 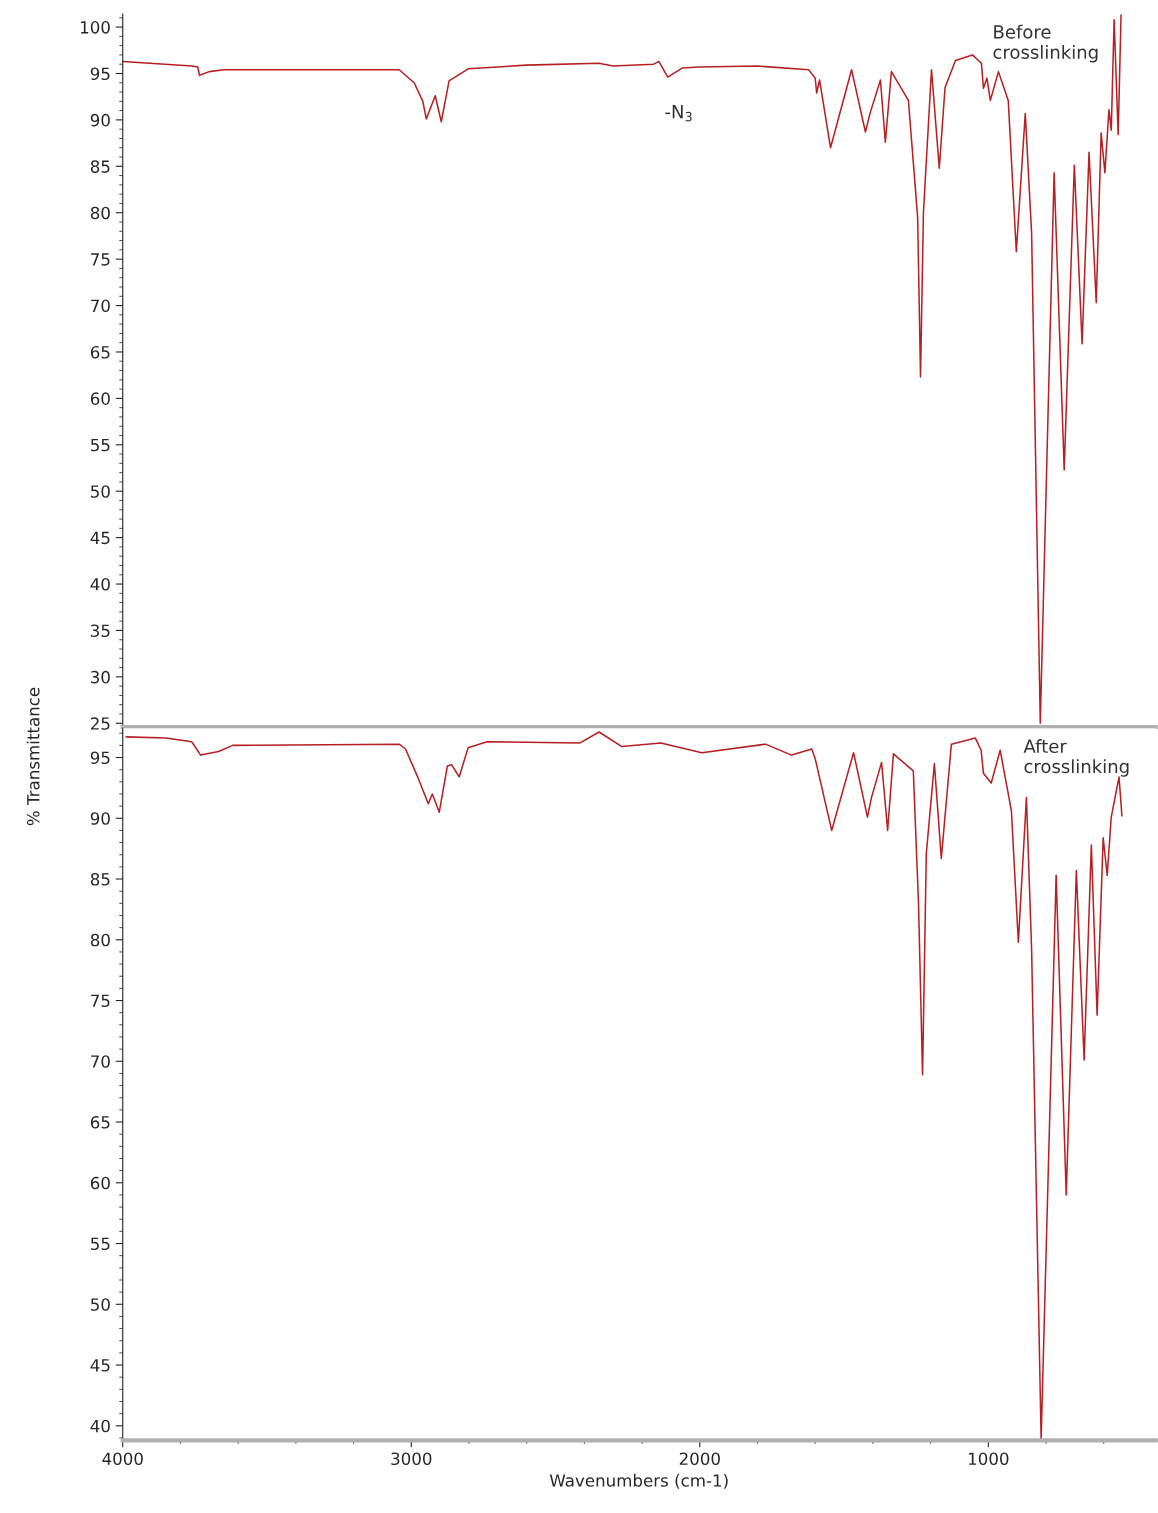 I want to click on x-tick-label: 2000, so click(x=699, y=1459).